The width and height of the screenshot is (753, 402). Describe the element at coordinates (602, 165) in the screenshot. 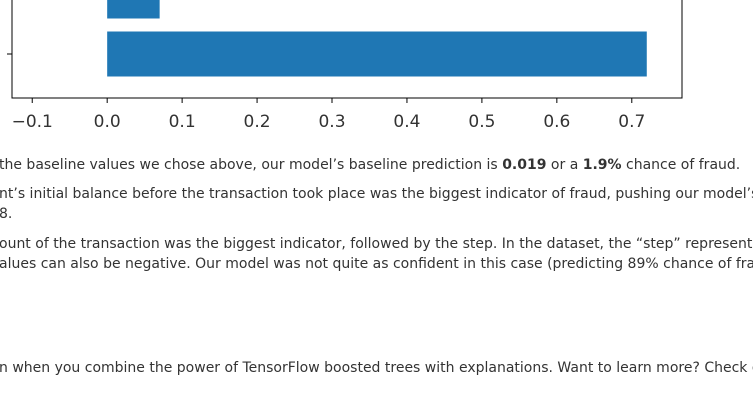

I see `bold-text: 1.9%` at that location.